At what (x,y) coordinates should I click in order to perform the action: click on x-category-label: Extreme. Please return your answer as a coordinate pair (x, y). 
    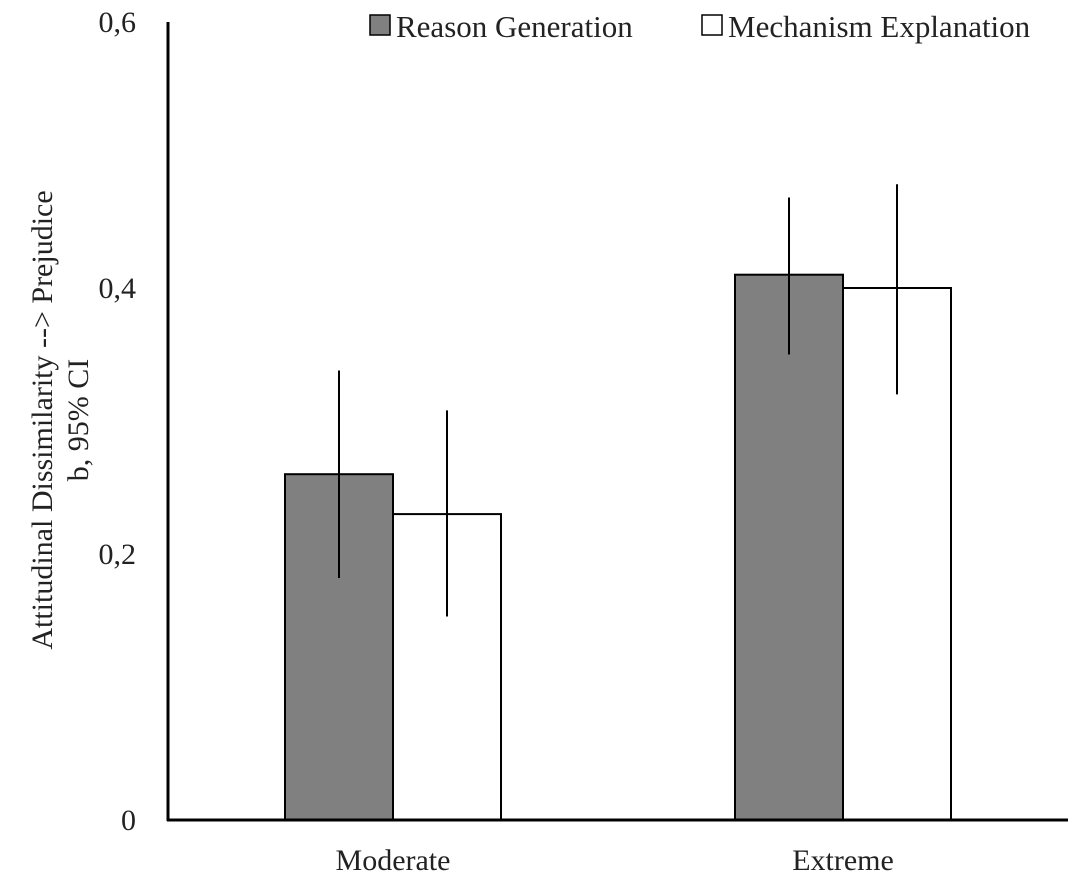
    Looking at the image, I should click on (843, 860).